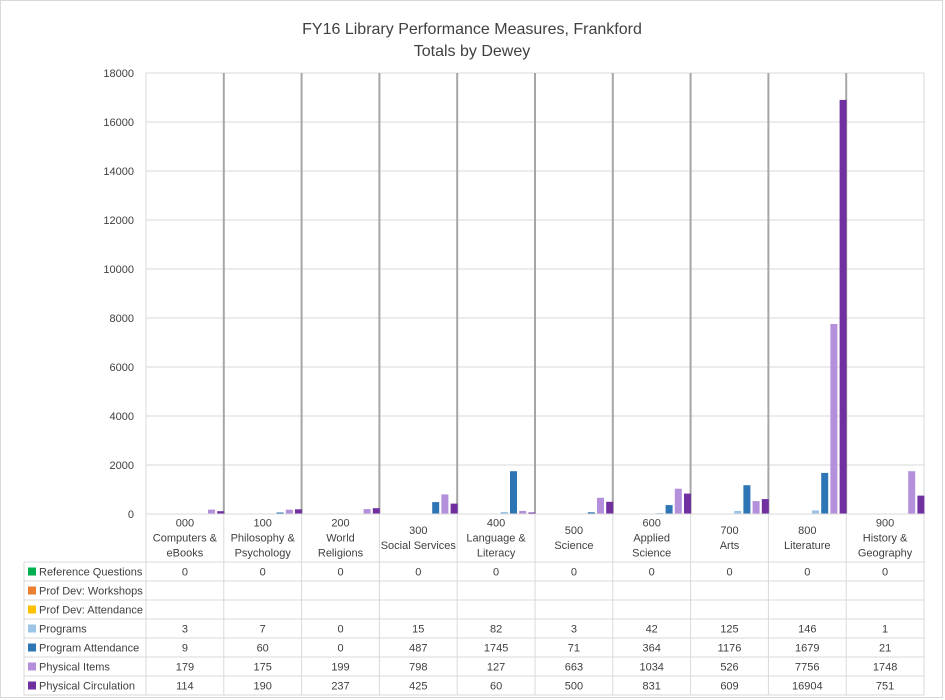 The image size is (945, 700). Describe the element at coordinates (574, 687) in the screenshot. I see `table-cell: 500` at that location.